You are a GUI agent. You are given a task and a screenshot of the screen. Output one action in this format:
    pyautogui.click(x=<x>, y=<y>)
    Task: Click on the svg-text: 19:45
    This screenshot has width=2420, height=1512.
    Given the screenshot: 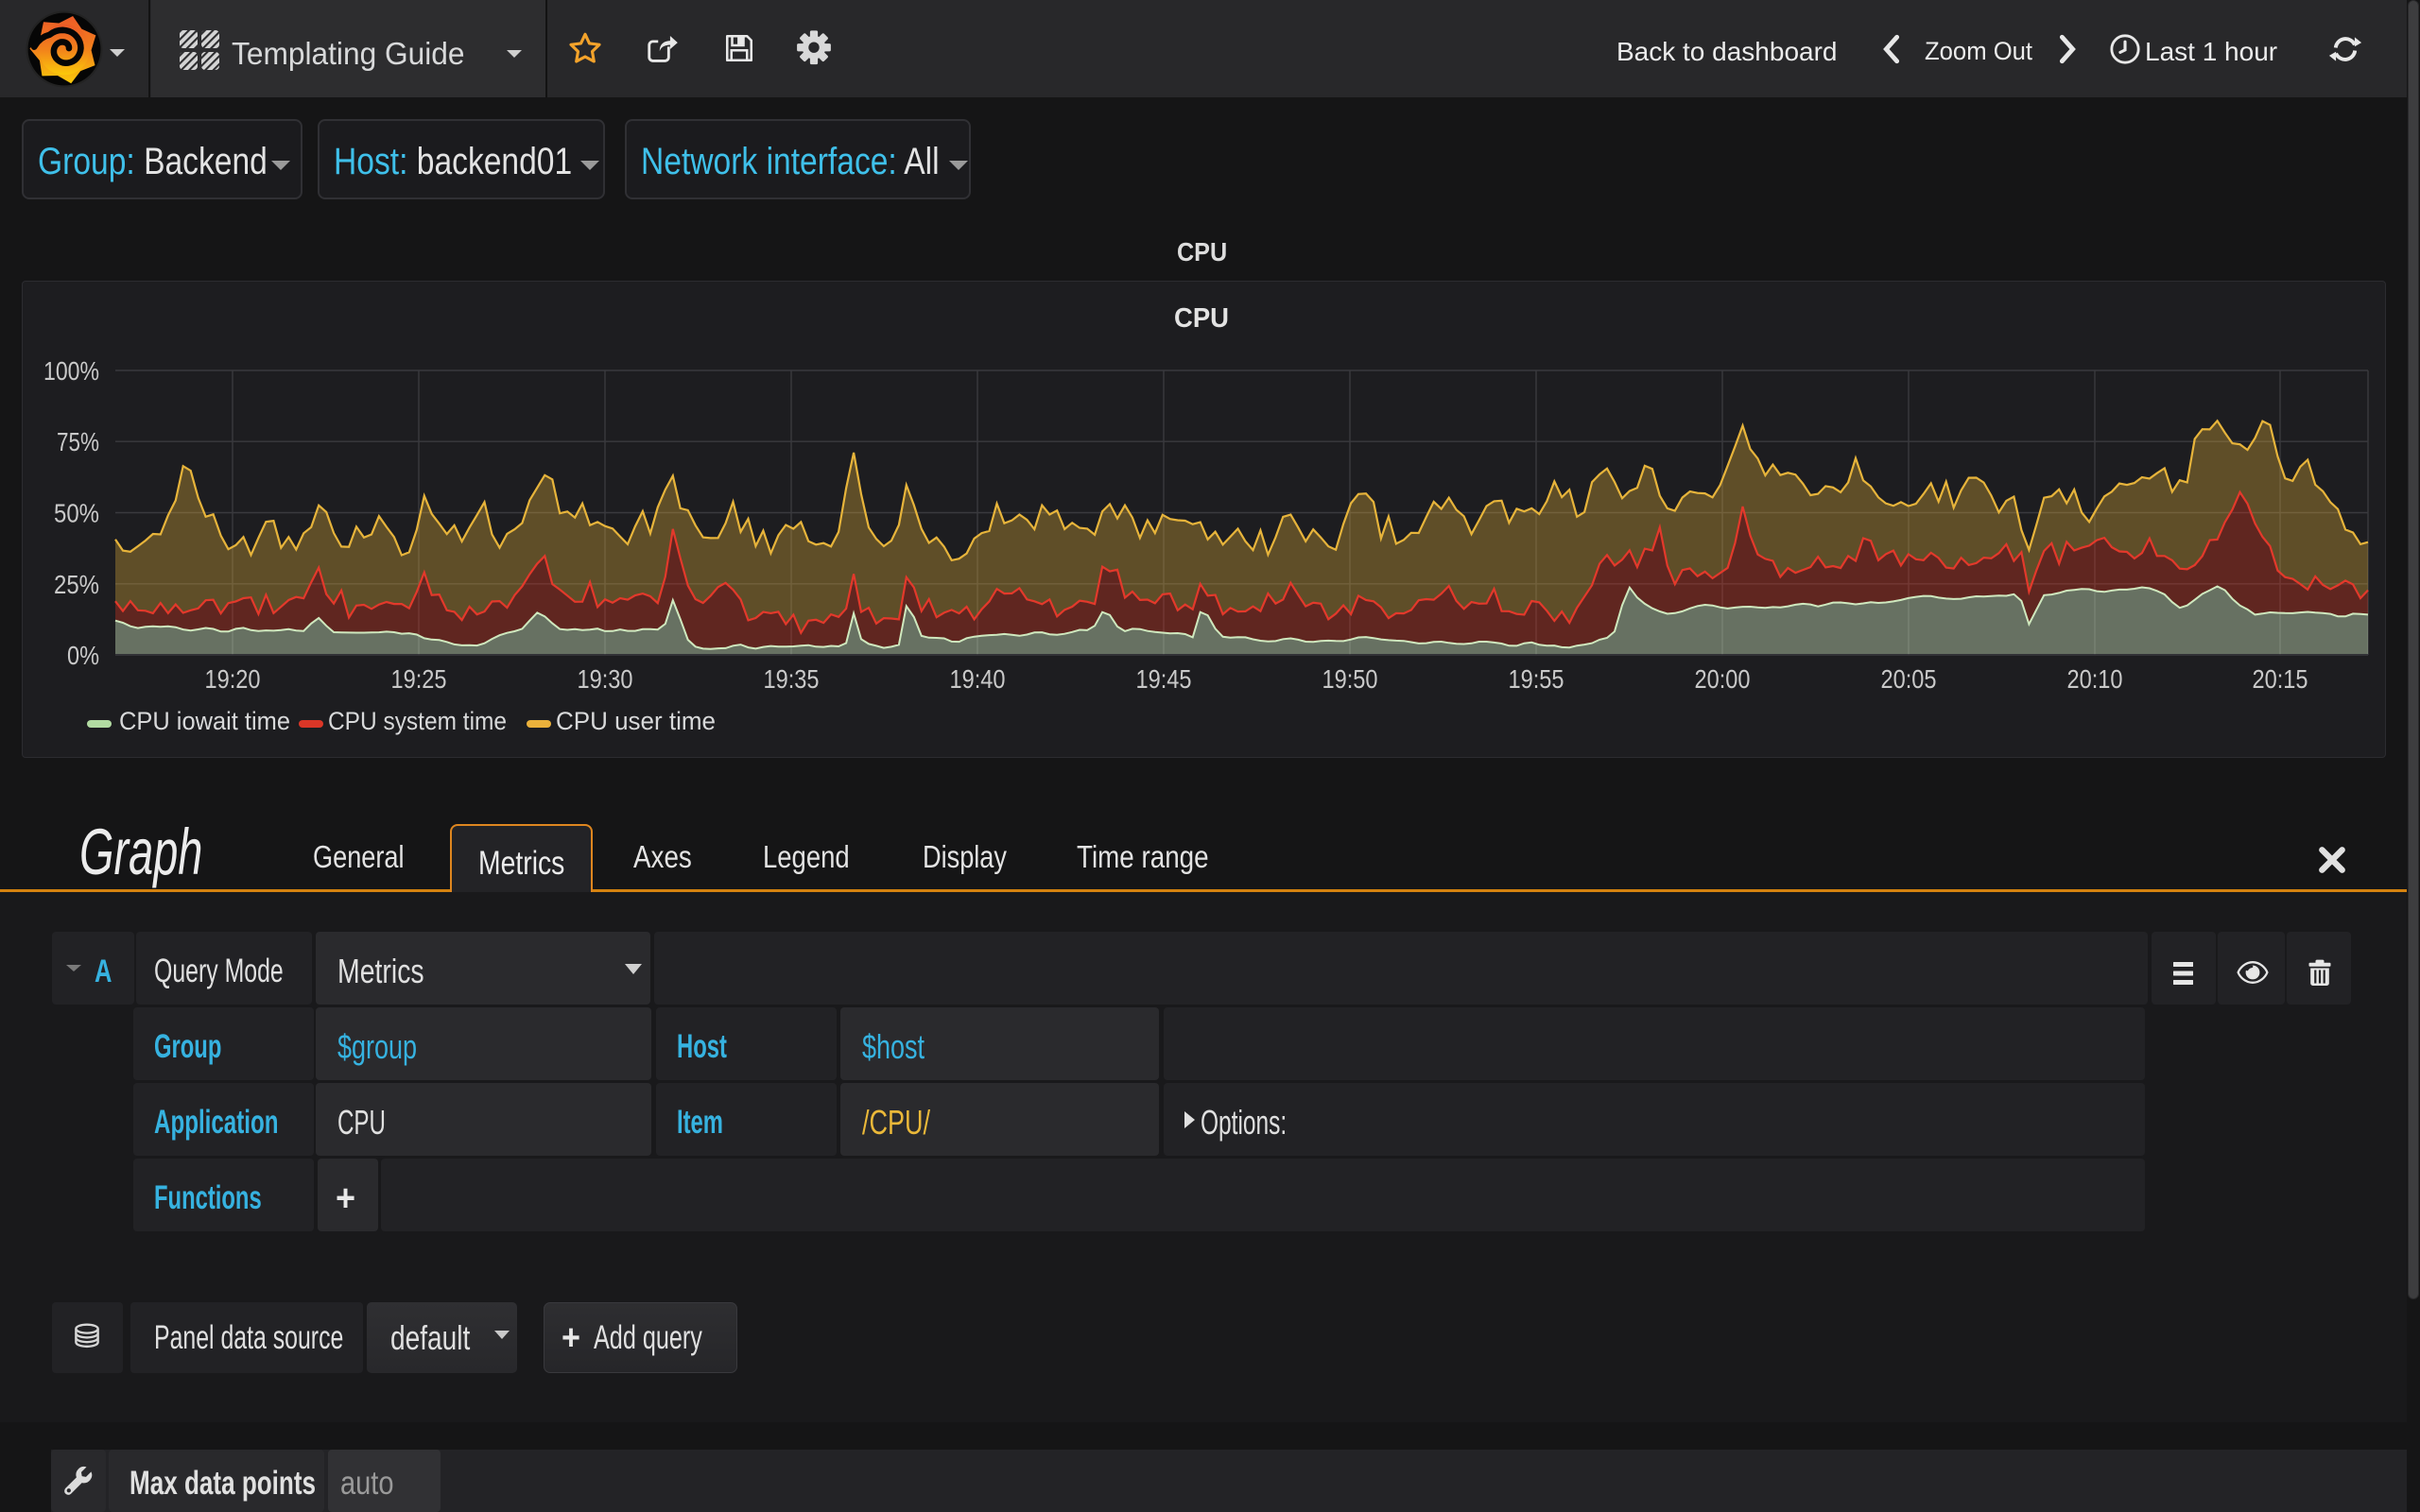 What is the action you would take?
    pyautogui.click(x=1164, y=679)
    